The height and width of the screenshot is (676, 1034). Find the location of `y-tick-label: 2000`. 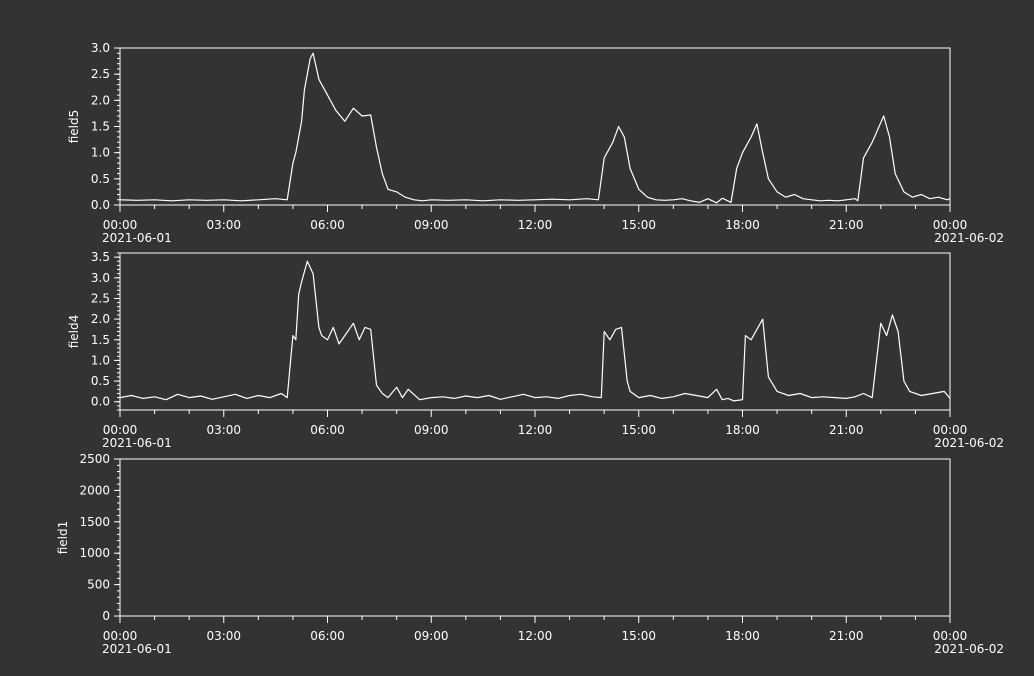

y-tick-label: 2000 is located at coordinates (94, 490).